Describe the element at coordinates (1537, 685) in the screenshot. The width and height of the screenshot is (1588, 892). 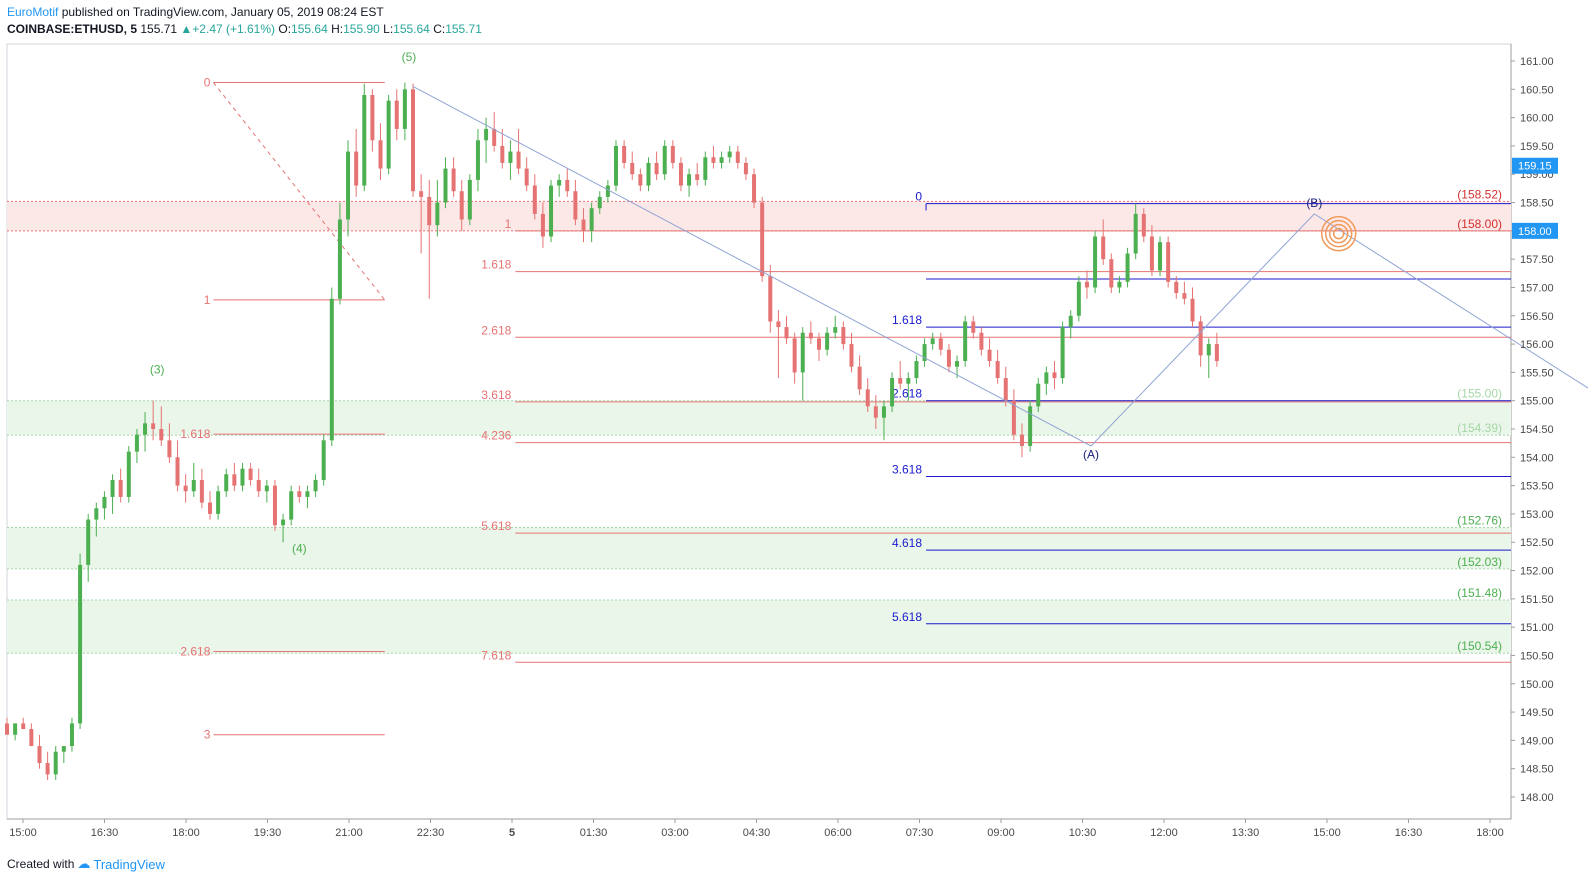
I see `y-tick-label: 150.00` at that location.